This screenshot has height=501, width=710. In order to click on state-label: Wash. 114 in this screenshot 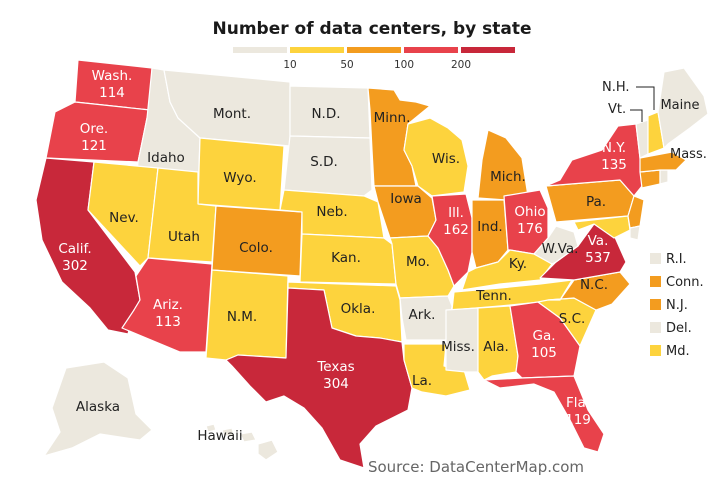, I will do `click(112, 84)`.